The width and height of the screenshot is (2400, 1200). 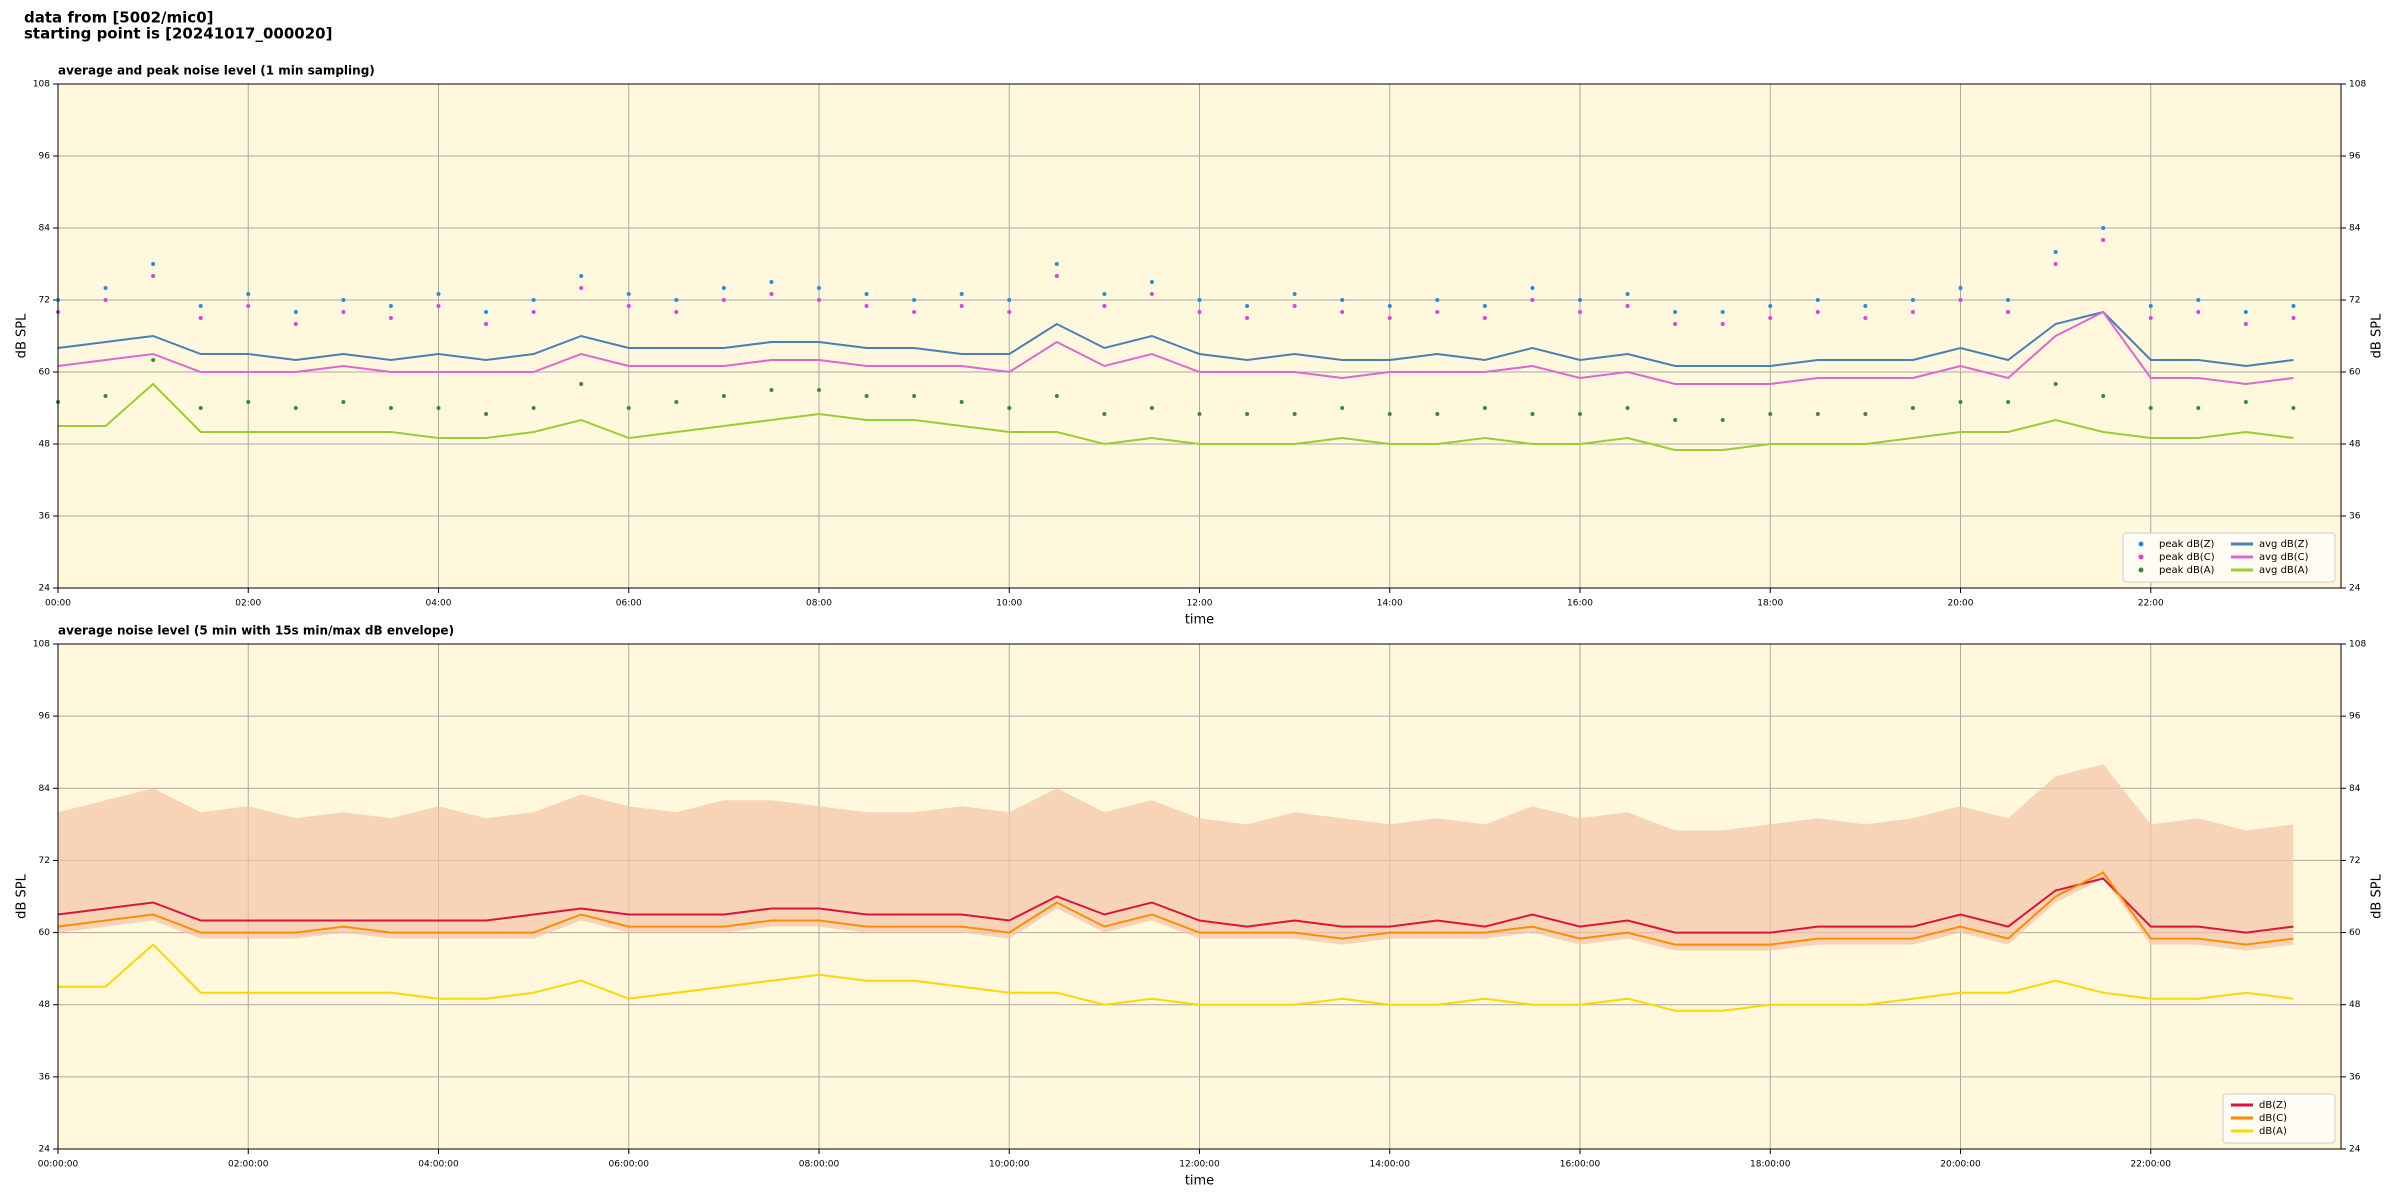 What do you see at coordinates (248, 604) in the screenshot?
I see `x-tick-label: 02:00` at bounding box center [248, 604].